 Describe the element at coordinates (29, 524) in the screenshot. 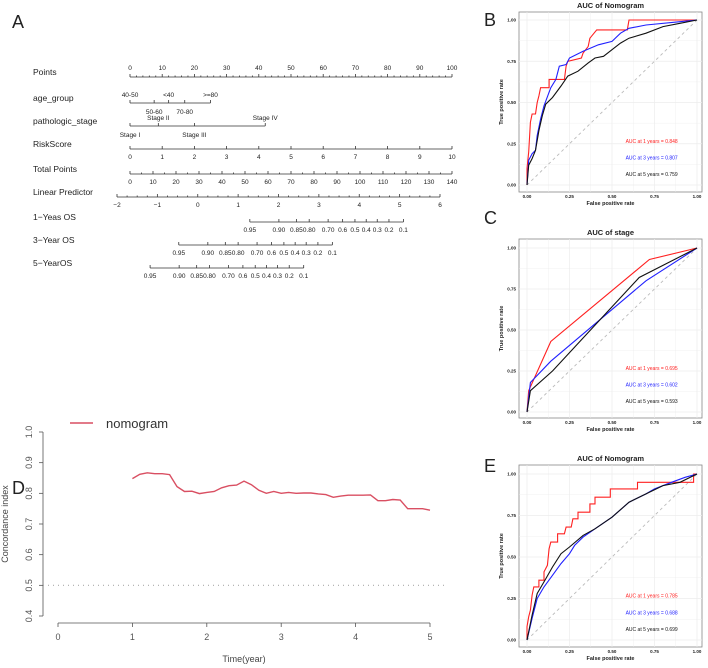

I see `d-y-tick-label: 0.7` at that location.